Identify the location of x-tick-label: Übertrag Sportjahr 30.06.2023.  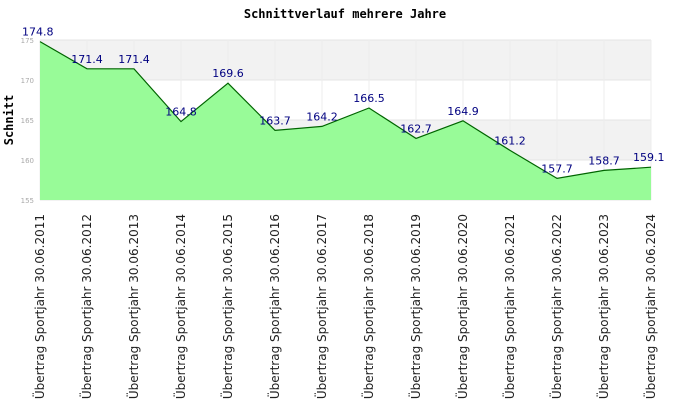
(603, 306).